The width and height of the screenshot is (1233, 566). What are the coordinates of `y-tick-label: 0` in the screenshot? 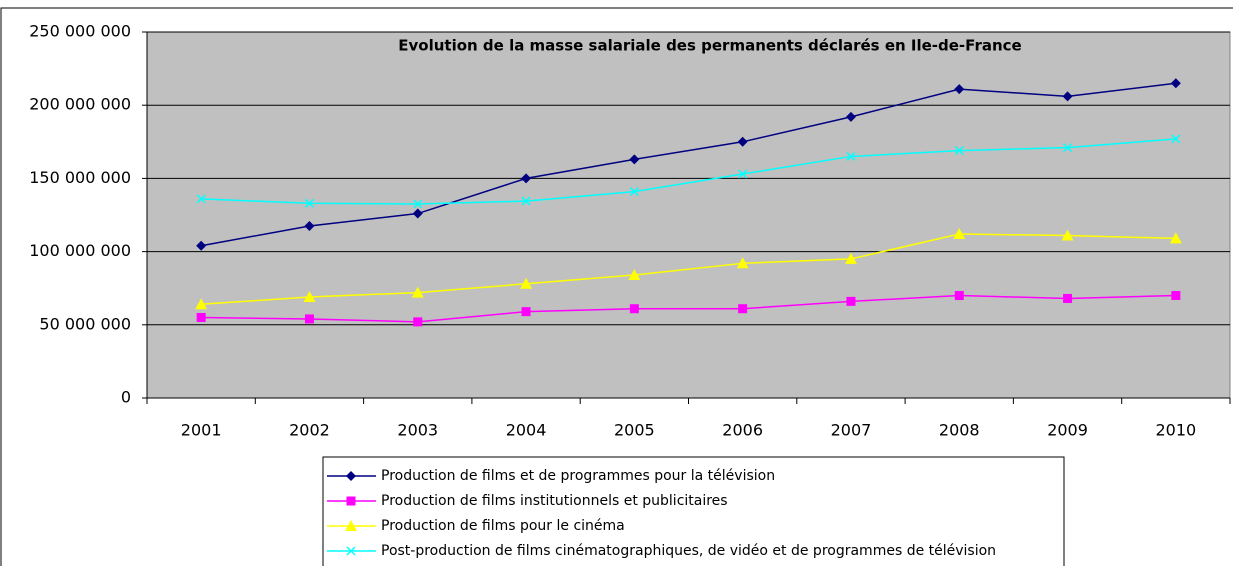 It's located at (126, 397).